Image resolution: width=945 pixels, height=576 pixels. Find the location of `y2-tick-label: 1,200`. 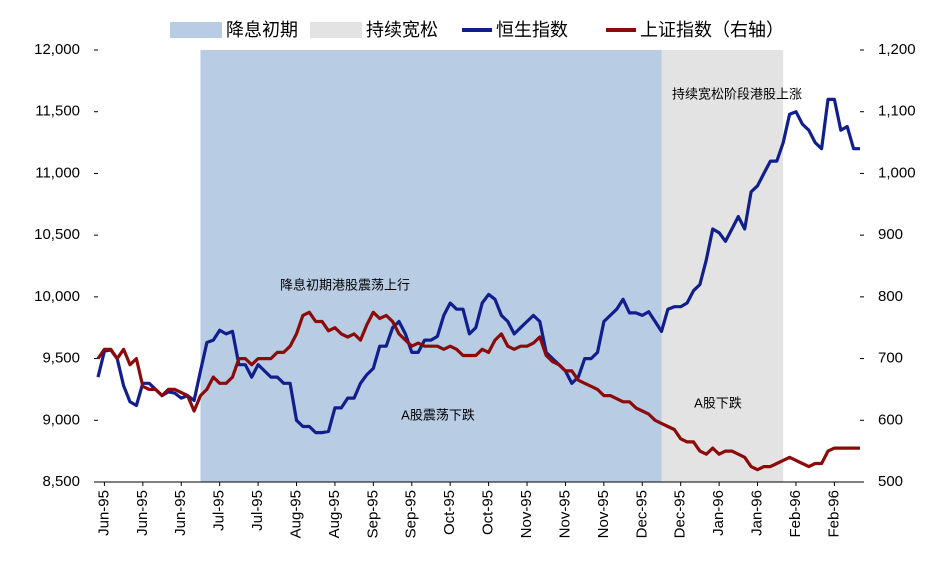

y2-tick-label: 1,200 is located at coordinates (897, 49).